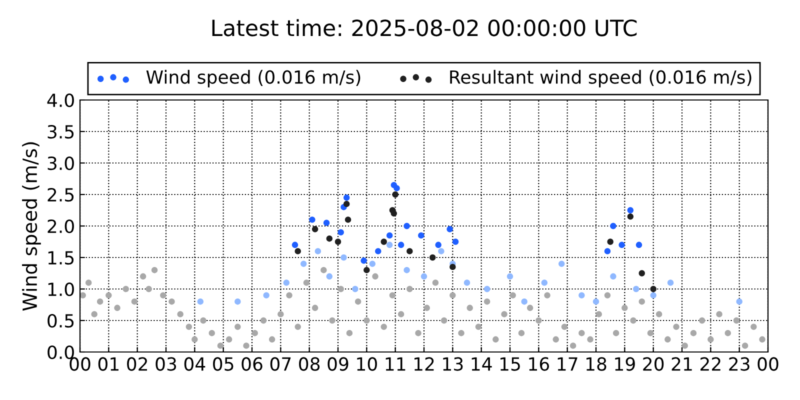 Image resolution: width=800 pixels, height=400 pixels. I want to click on x-tick-label: 11, so click(396, 364).